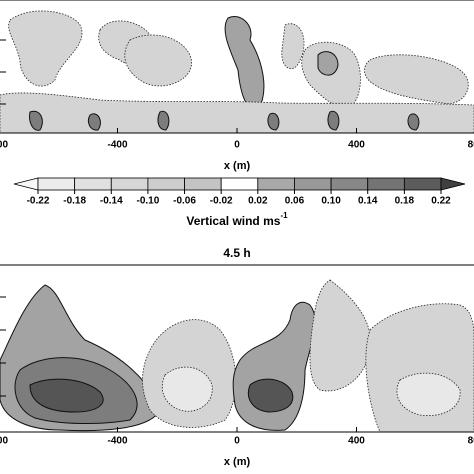 This screenshot has height=474, width=474. Describe the element at coordinates (295, 201) in the screenshot. I see `colorbar-tick-label: 0.06` at that location.